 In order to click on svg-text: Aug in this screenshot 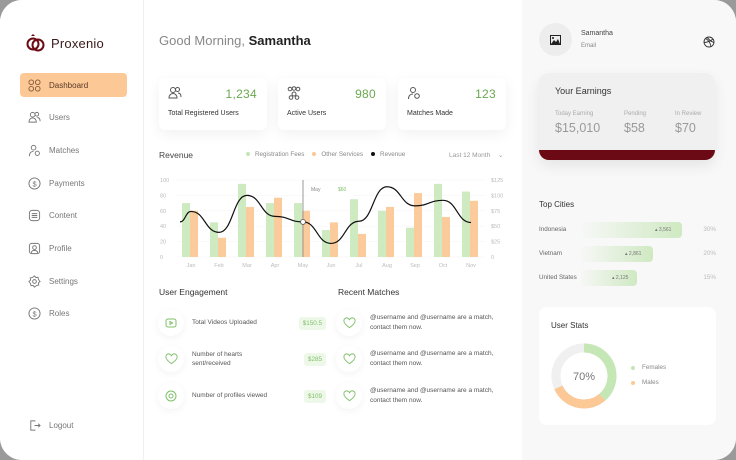, I will do `click(387, 266)`.